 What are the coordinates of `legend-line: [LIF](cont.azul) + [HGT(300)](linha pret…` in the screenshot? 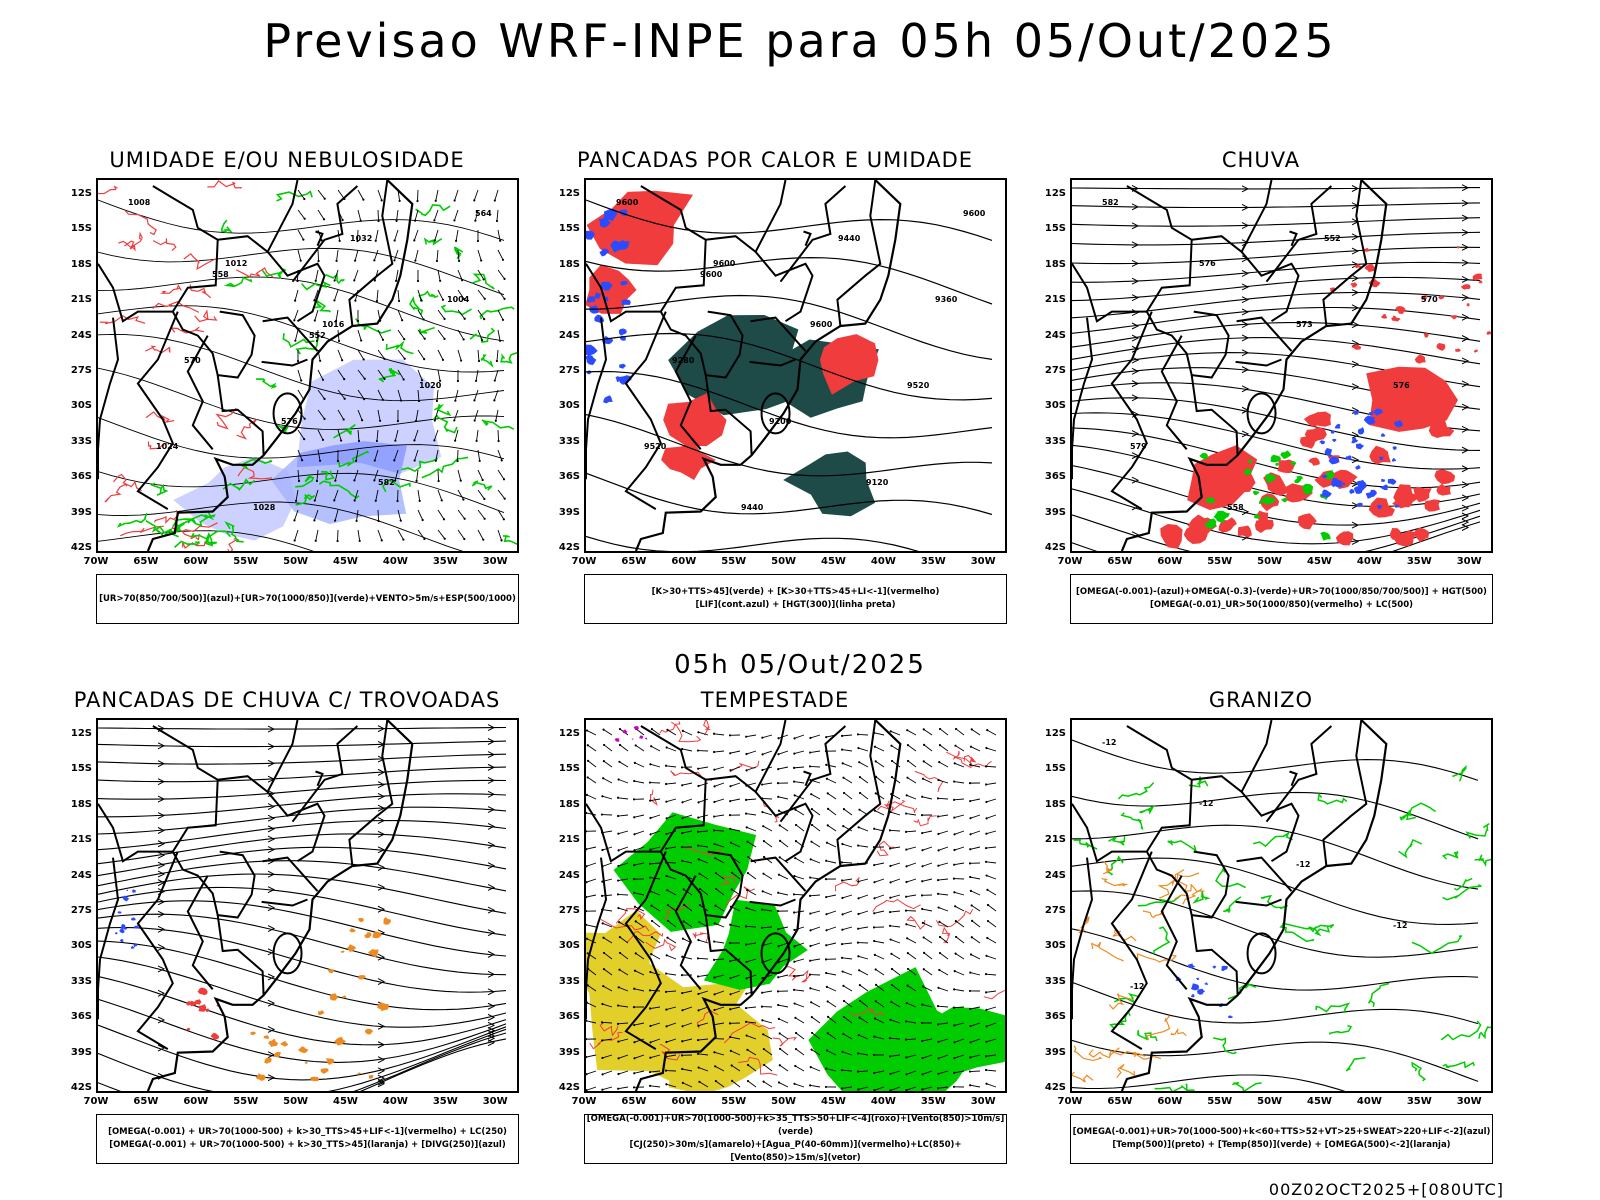 It's located at (795, 605).